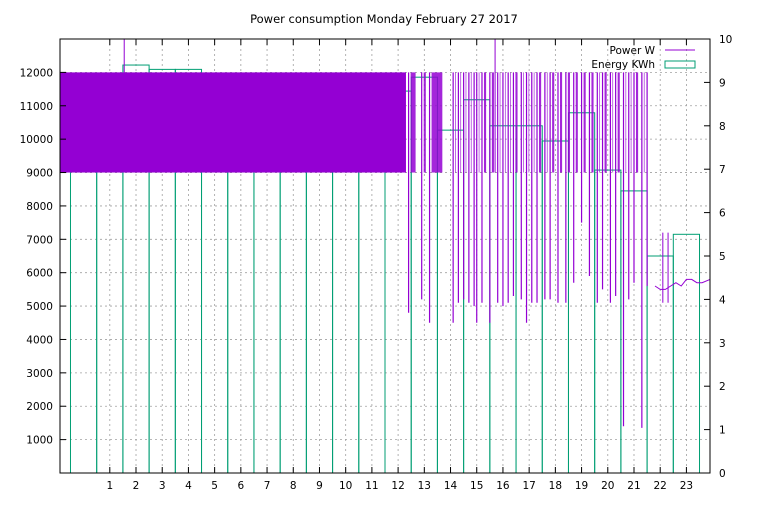  Describe the element at coordinates (109, 486) in the screenshot. I see `x-tick-label: 1` at that location.